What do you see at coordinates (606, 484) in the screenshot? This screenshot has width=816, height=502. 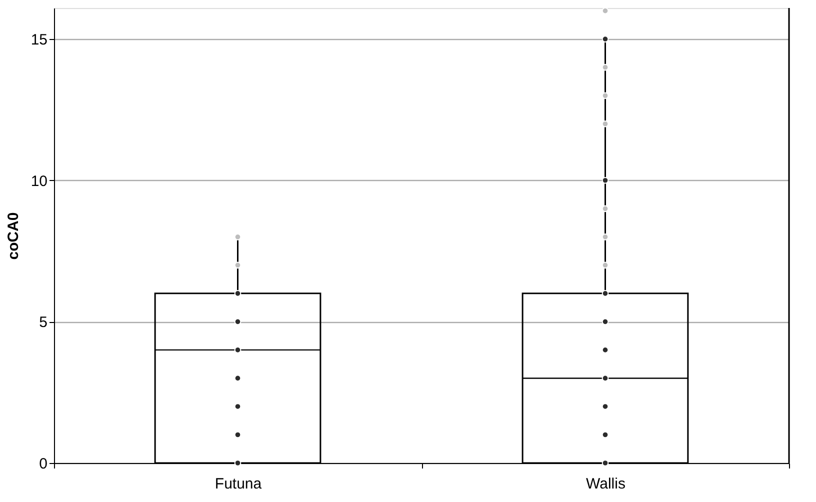 I see `x-tick-label: Wallis` at bounding box center [606, 484].